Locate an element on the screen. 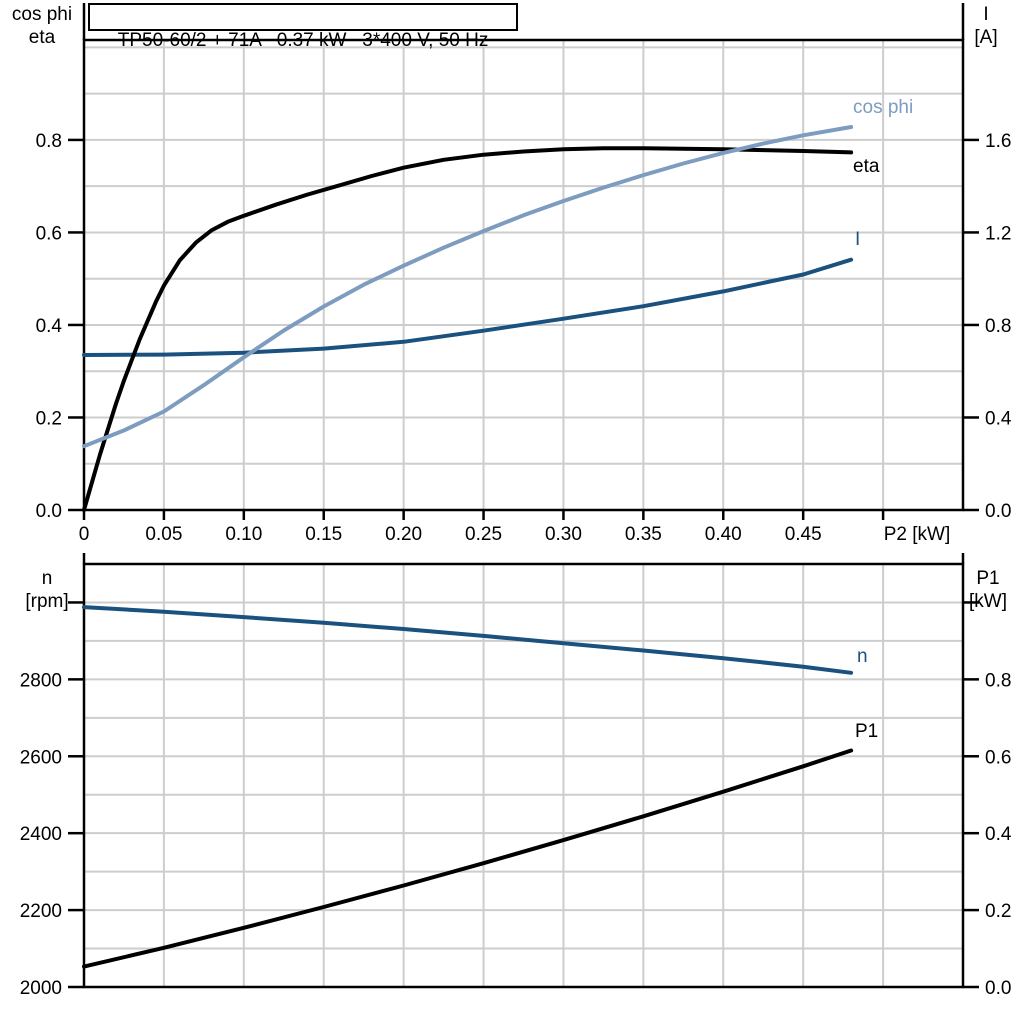  left-tick-label: 0.8 is located at coordinates (49, 141).